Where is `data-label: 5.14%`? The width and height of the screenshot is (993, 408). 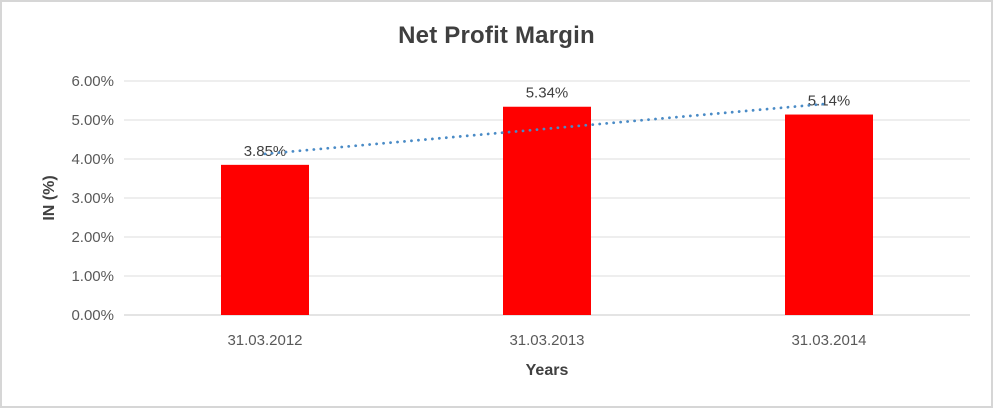 data-label: 5.14% is located at coordinates (829, 101).